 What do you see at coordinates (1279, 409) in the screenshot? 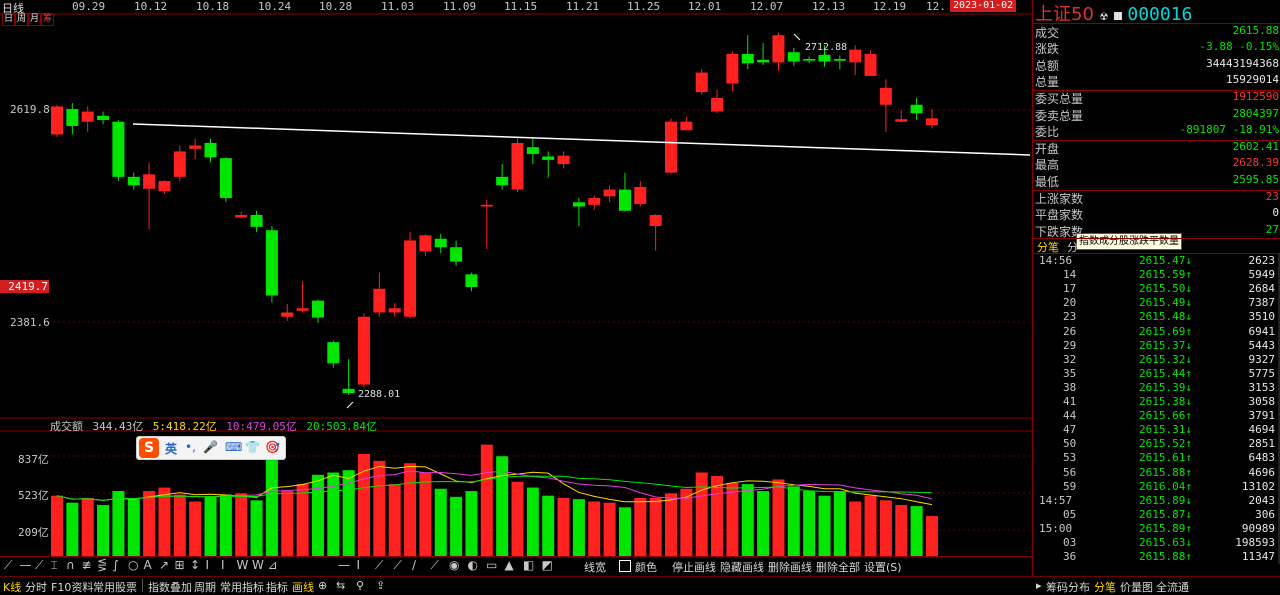
I see `scrollbar` at bounding box center [1279, 409].